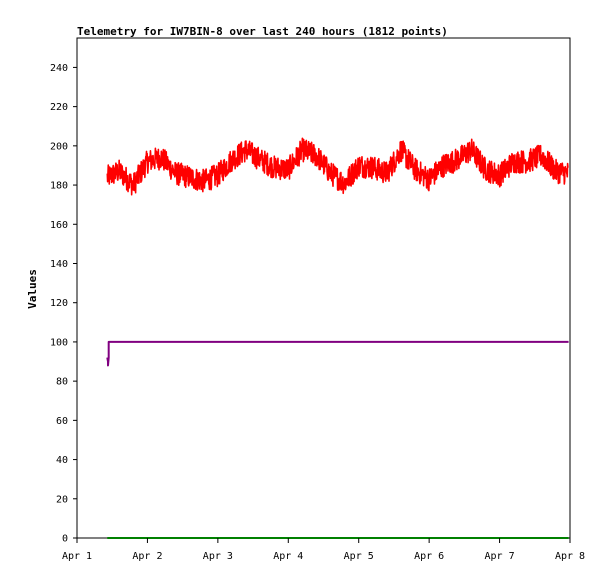 Image resolution: width=615 pixels, height=579 pixels. Describe the element at coordinates (59, 107) in the screenshot. I see `y-tick-label: 220` at that location.